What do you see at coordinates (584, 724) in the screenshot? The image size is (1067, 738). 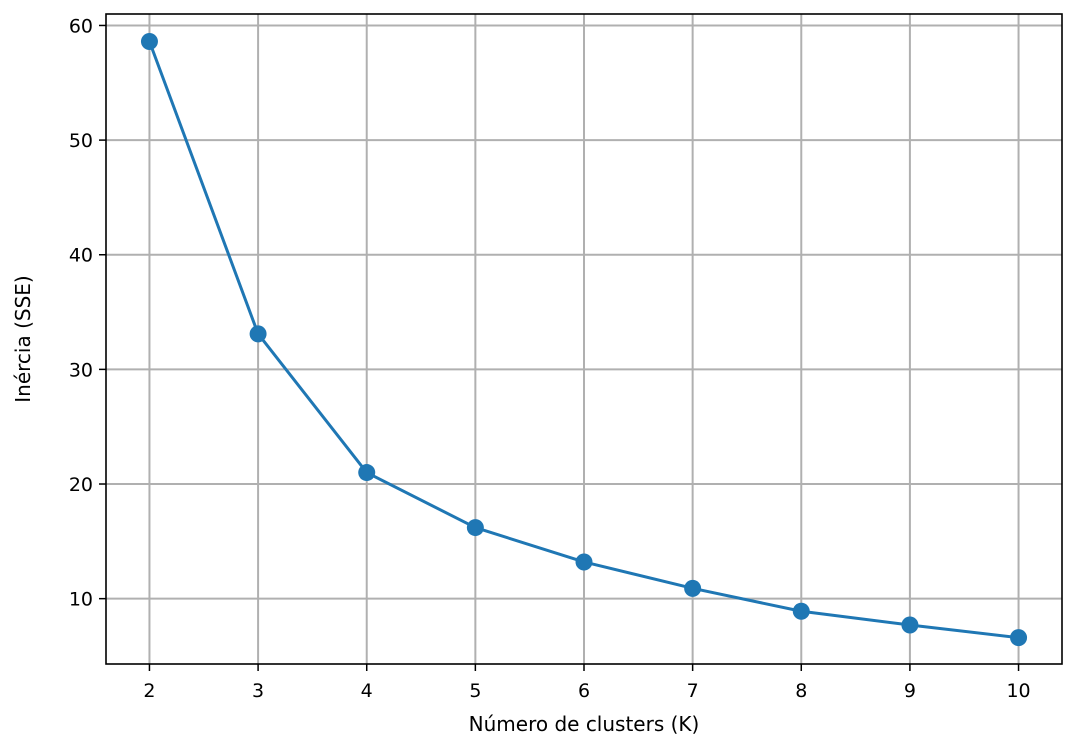 I see `x-axis-label: Número de clusters (K)` at bounding box center [584, 724].